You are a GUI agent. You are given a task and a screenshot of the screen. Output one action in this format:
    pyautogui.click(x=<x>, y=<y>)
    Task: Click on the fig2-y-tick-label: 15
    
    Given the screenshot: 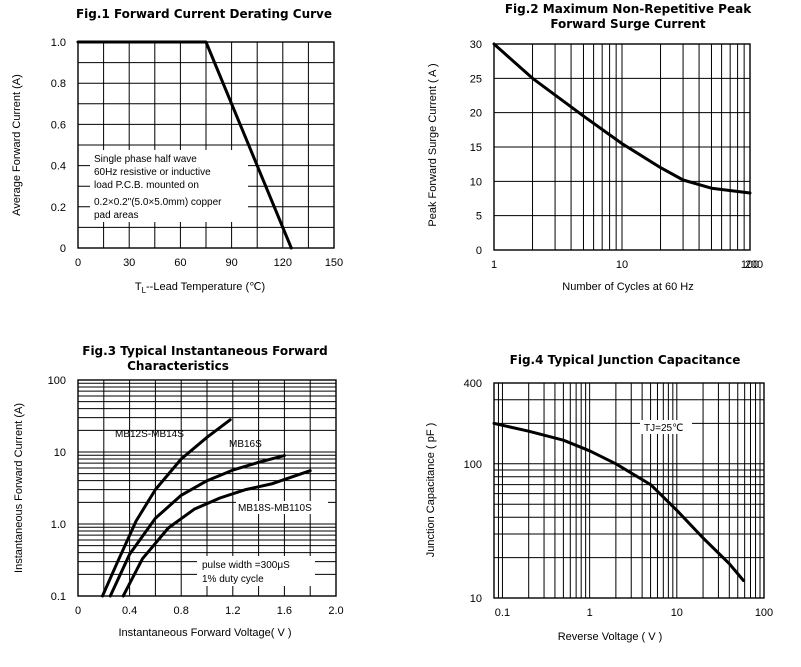 What is the action you would take?
    pyautogui.click(x=476, y=148)
    